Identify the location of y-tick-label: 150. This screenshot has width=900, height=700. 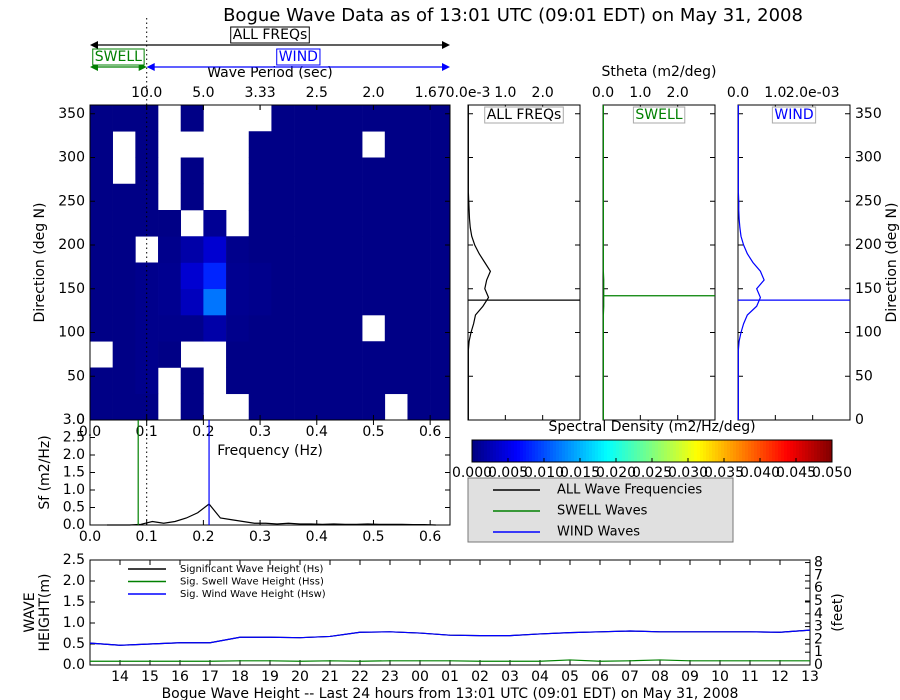
(868, 289).